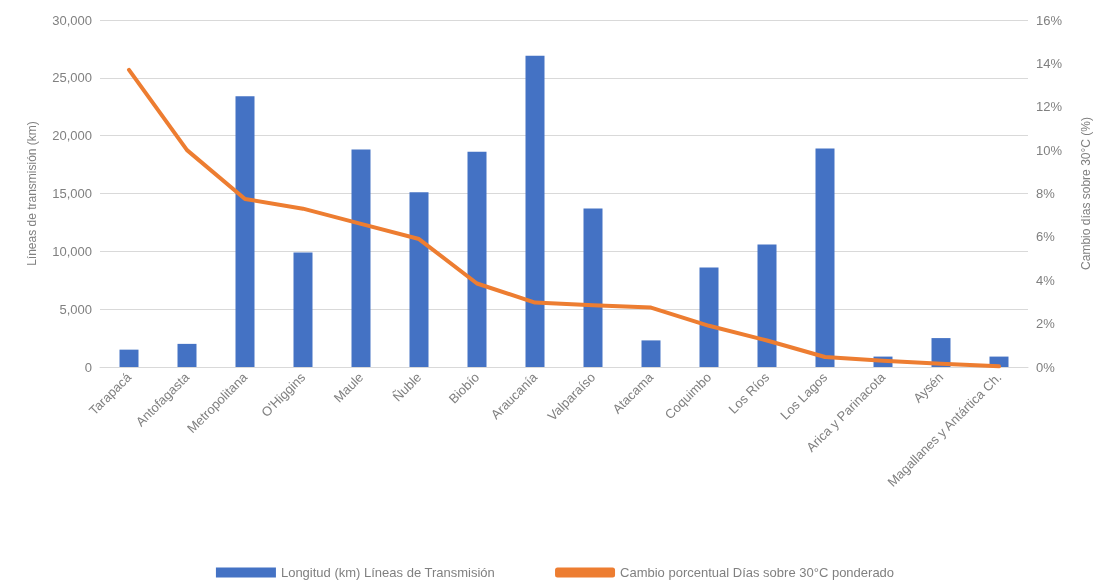  I want to click on y-tick-label: 10,000, so click(72, 251).